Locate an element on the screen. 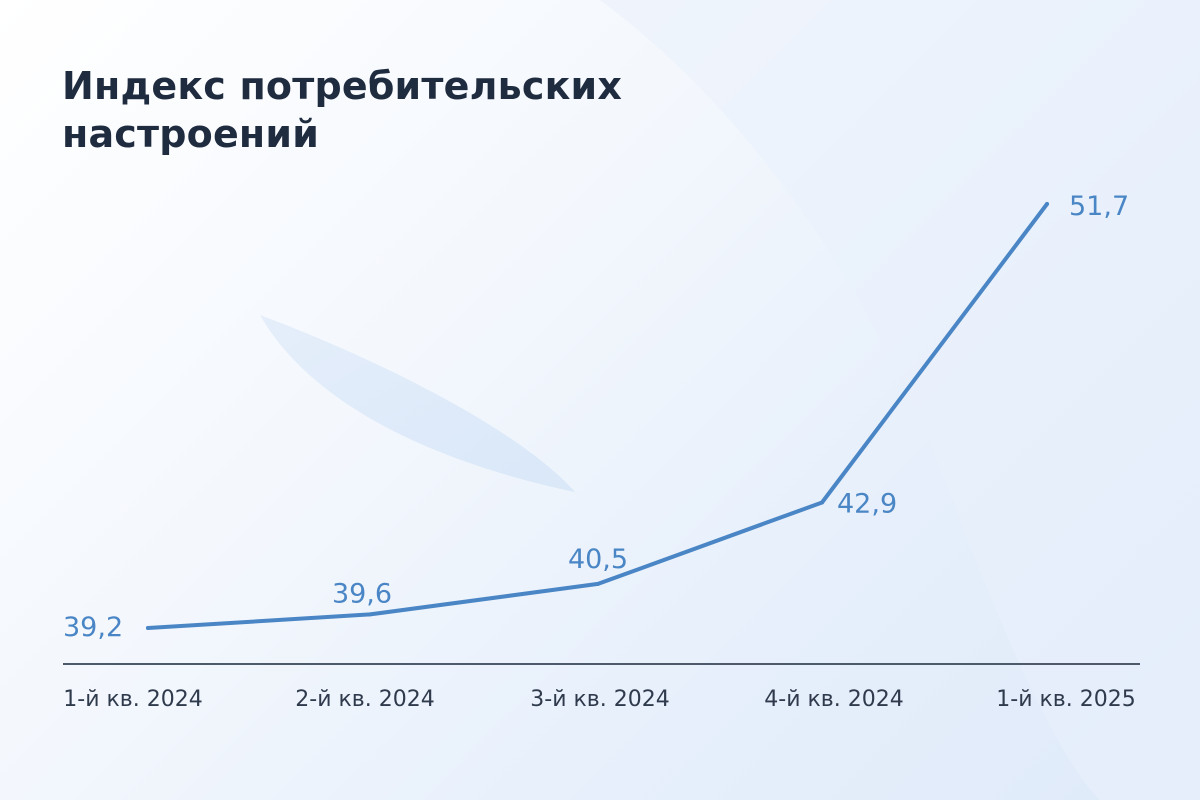 Image resolution: width=1200 pixels, height=800 pixels. x-tick-label: 1-й кв. 2024 is located at coordinates (132, 699).